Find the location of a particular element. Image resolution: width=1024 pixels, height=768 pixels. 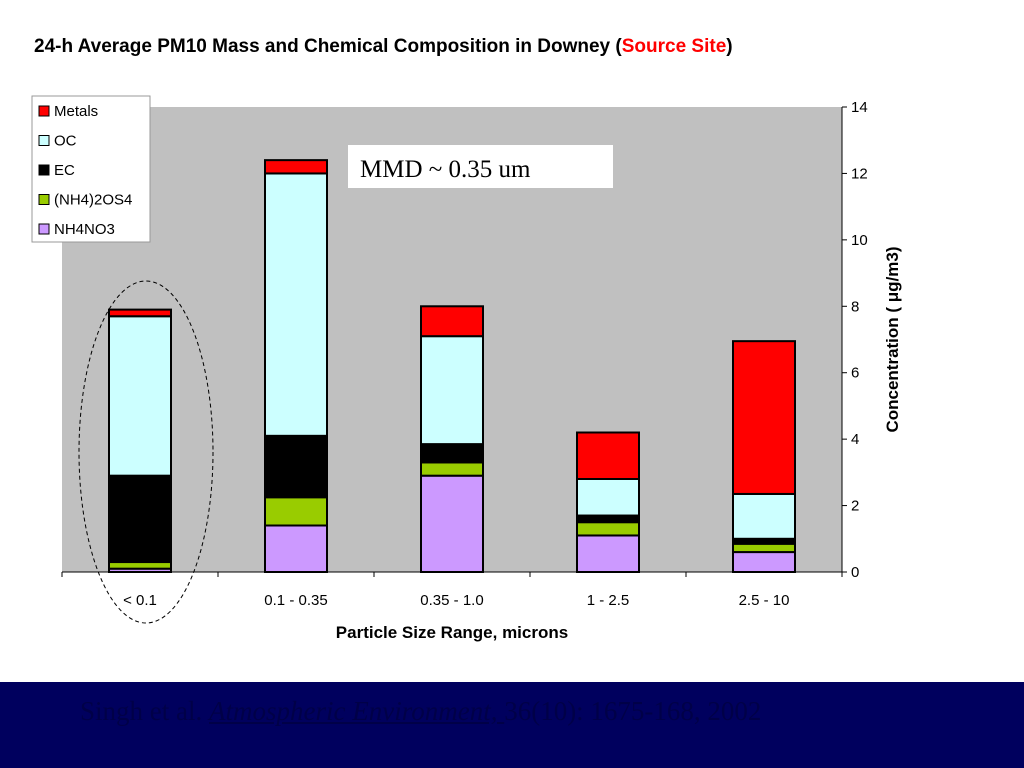

y-tick-label: 12 is located at coordinates (859, 173).